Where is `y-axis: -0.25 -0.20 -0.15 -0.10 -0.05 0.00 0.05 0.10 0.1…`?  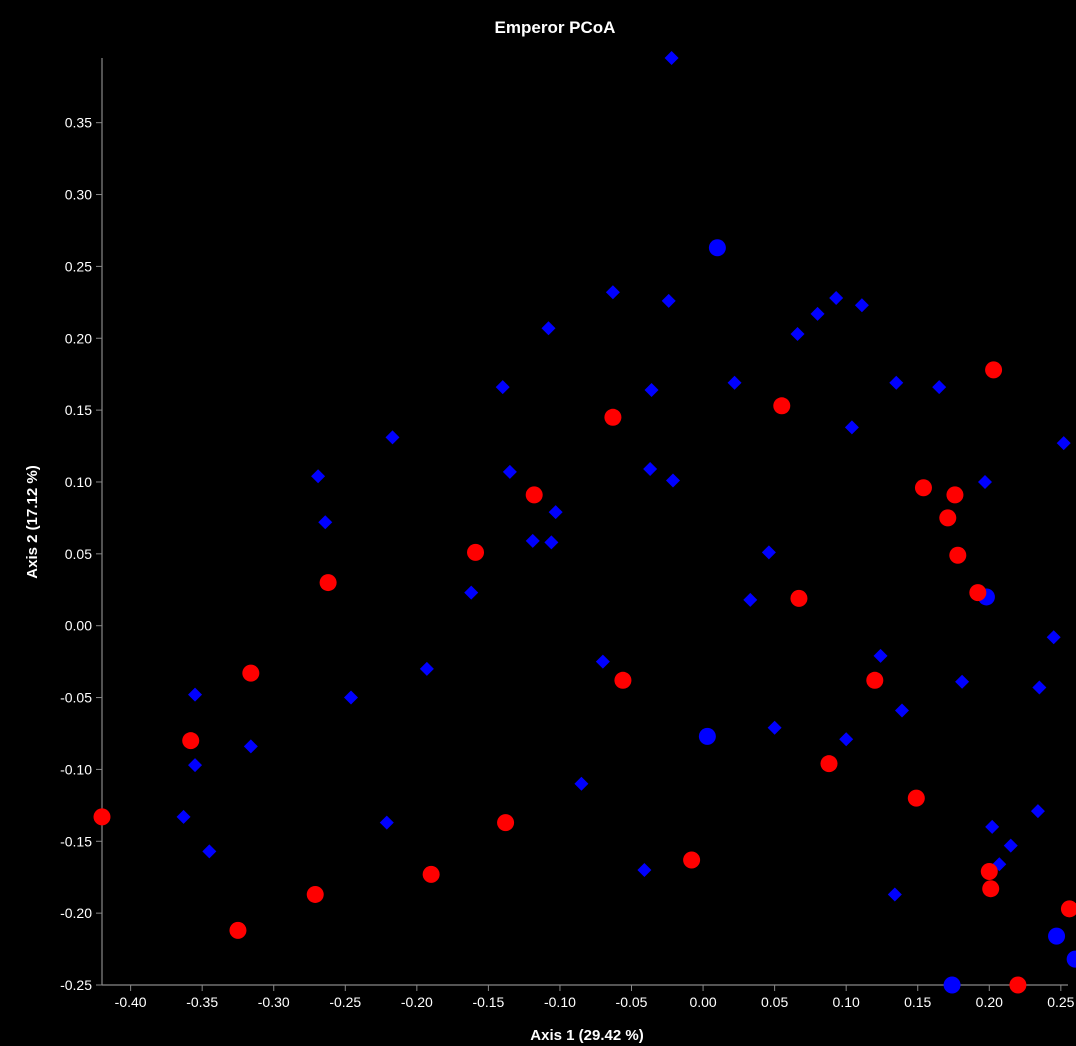 y-axis: -0.25 -0.20 -0.15 -0.10 -0.05 0.00 0.05 0.10 0.1… is located at coordinates (81, 525).